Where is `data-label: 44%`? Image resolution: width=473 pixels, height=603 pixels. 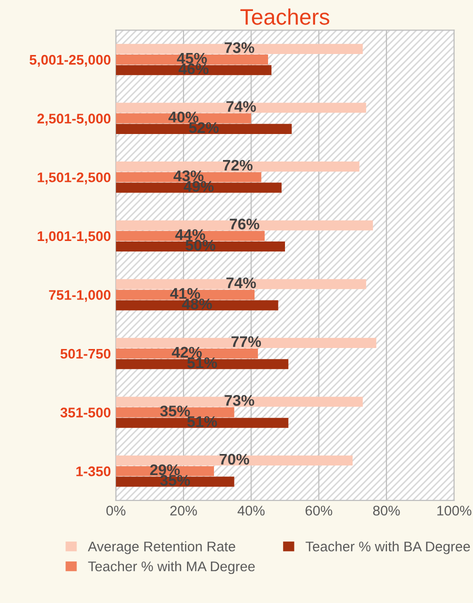 data-label: 44% is located at coordinates (190, 234).